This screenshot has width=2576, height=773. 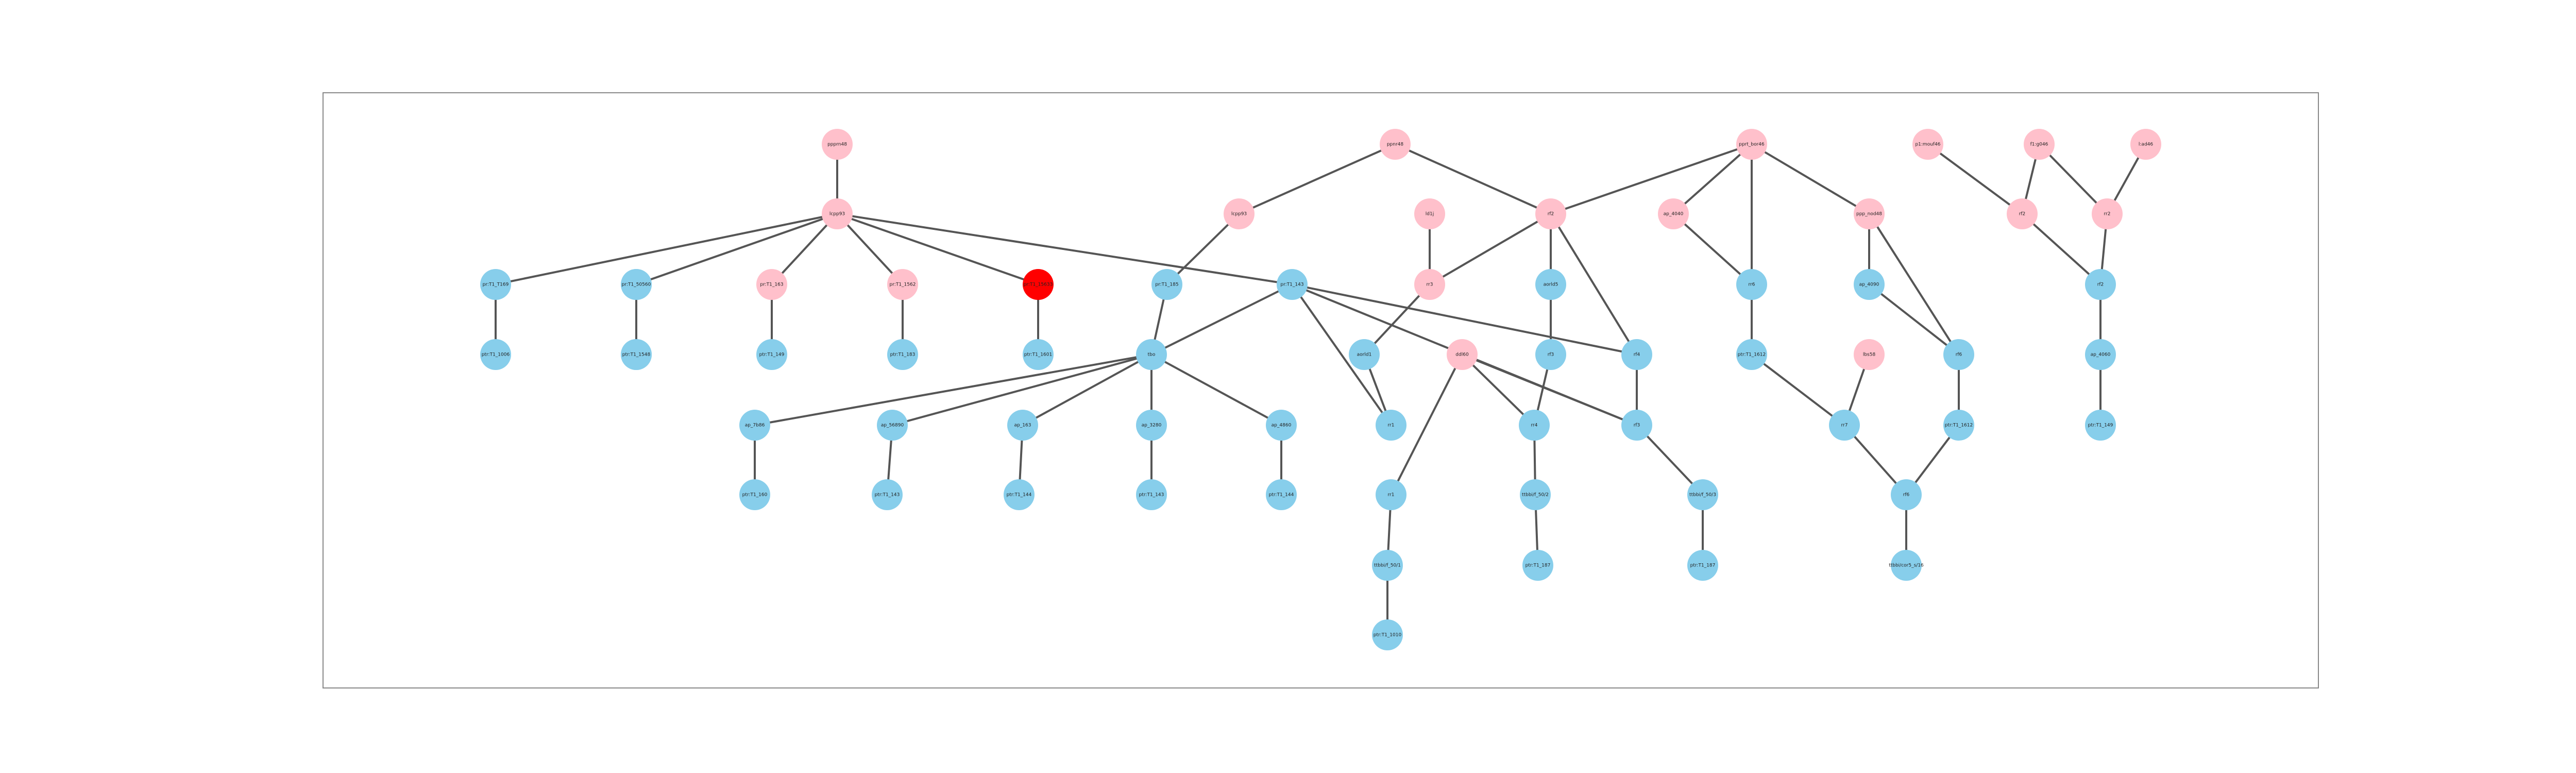 I want to click on graph-node: ld1j, so click(x=1429, y=213).